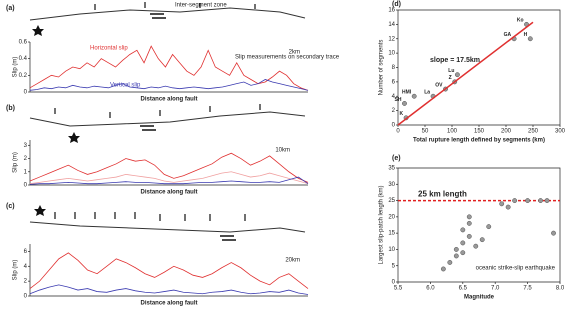  Describe the element at coordinates (394, 68) in the screenshot. I see `y-tick-label: 8` at that location.